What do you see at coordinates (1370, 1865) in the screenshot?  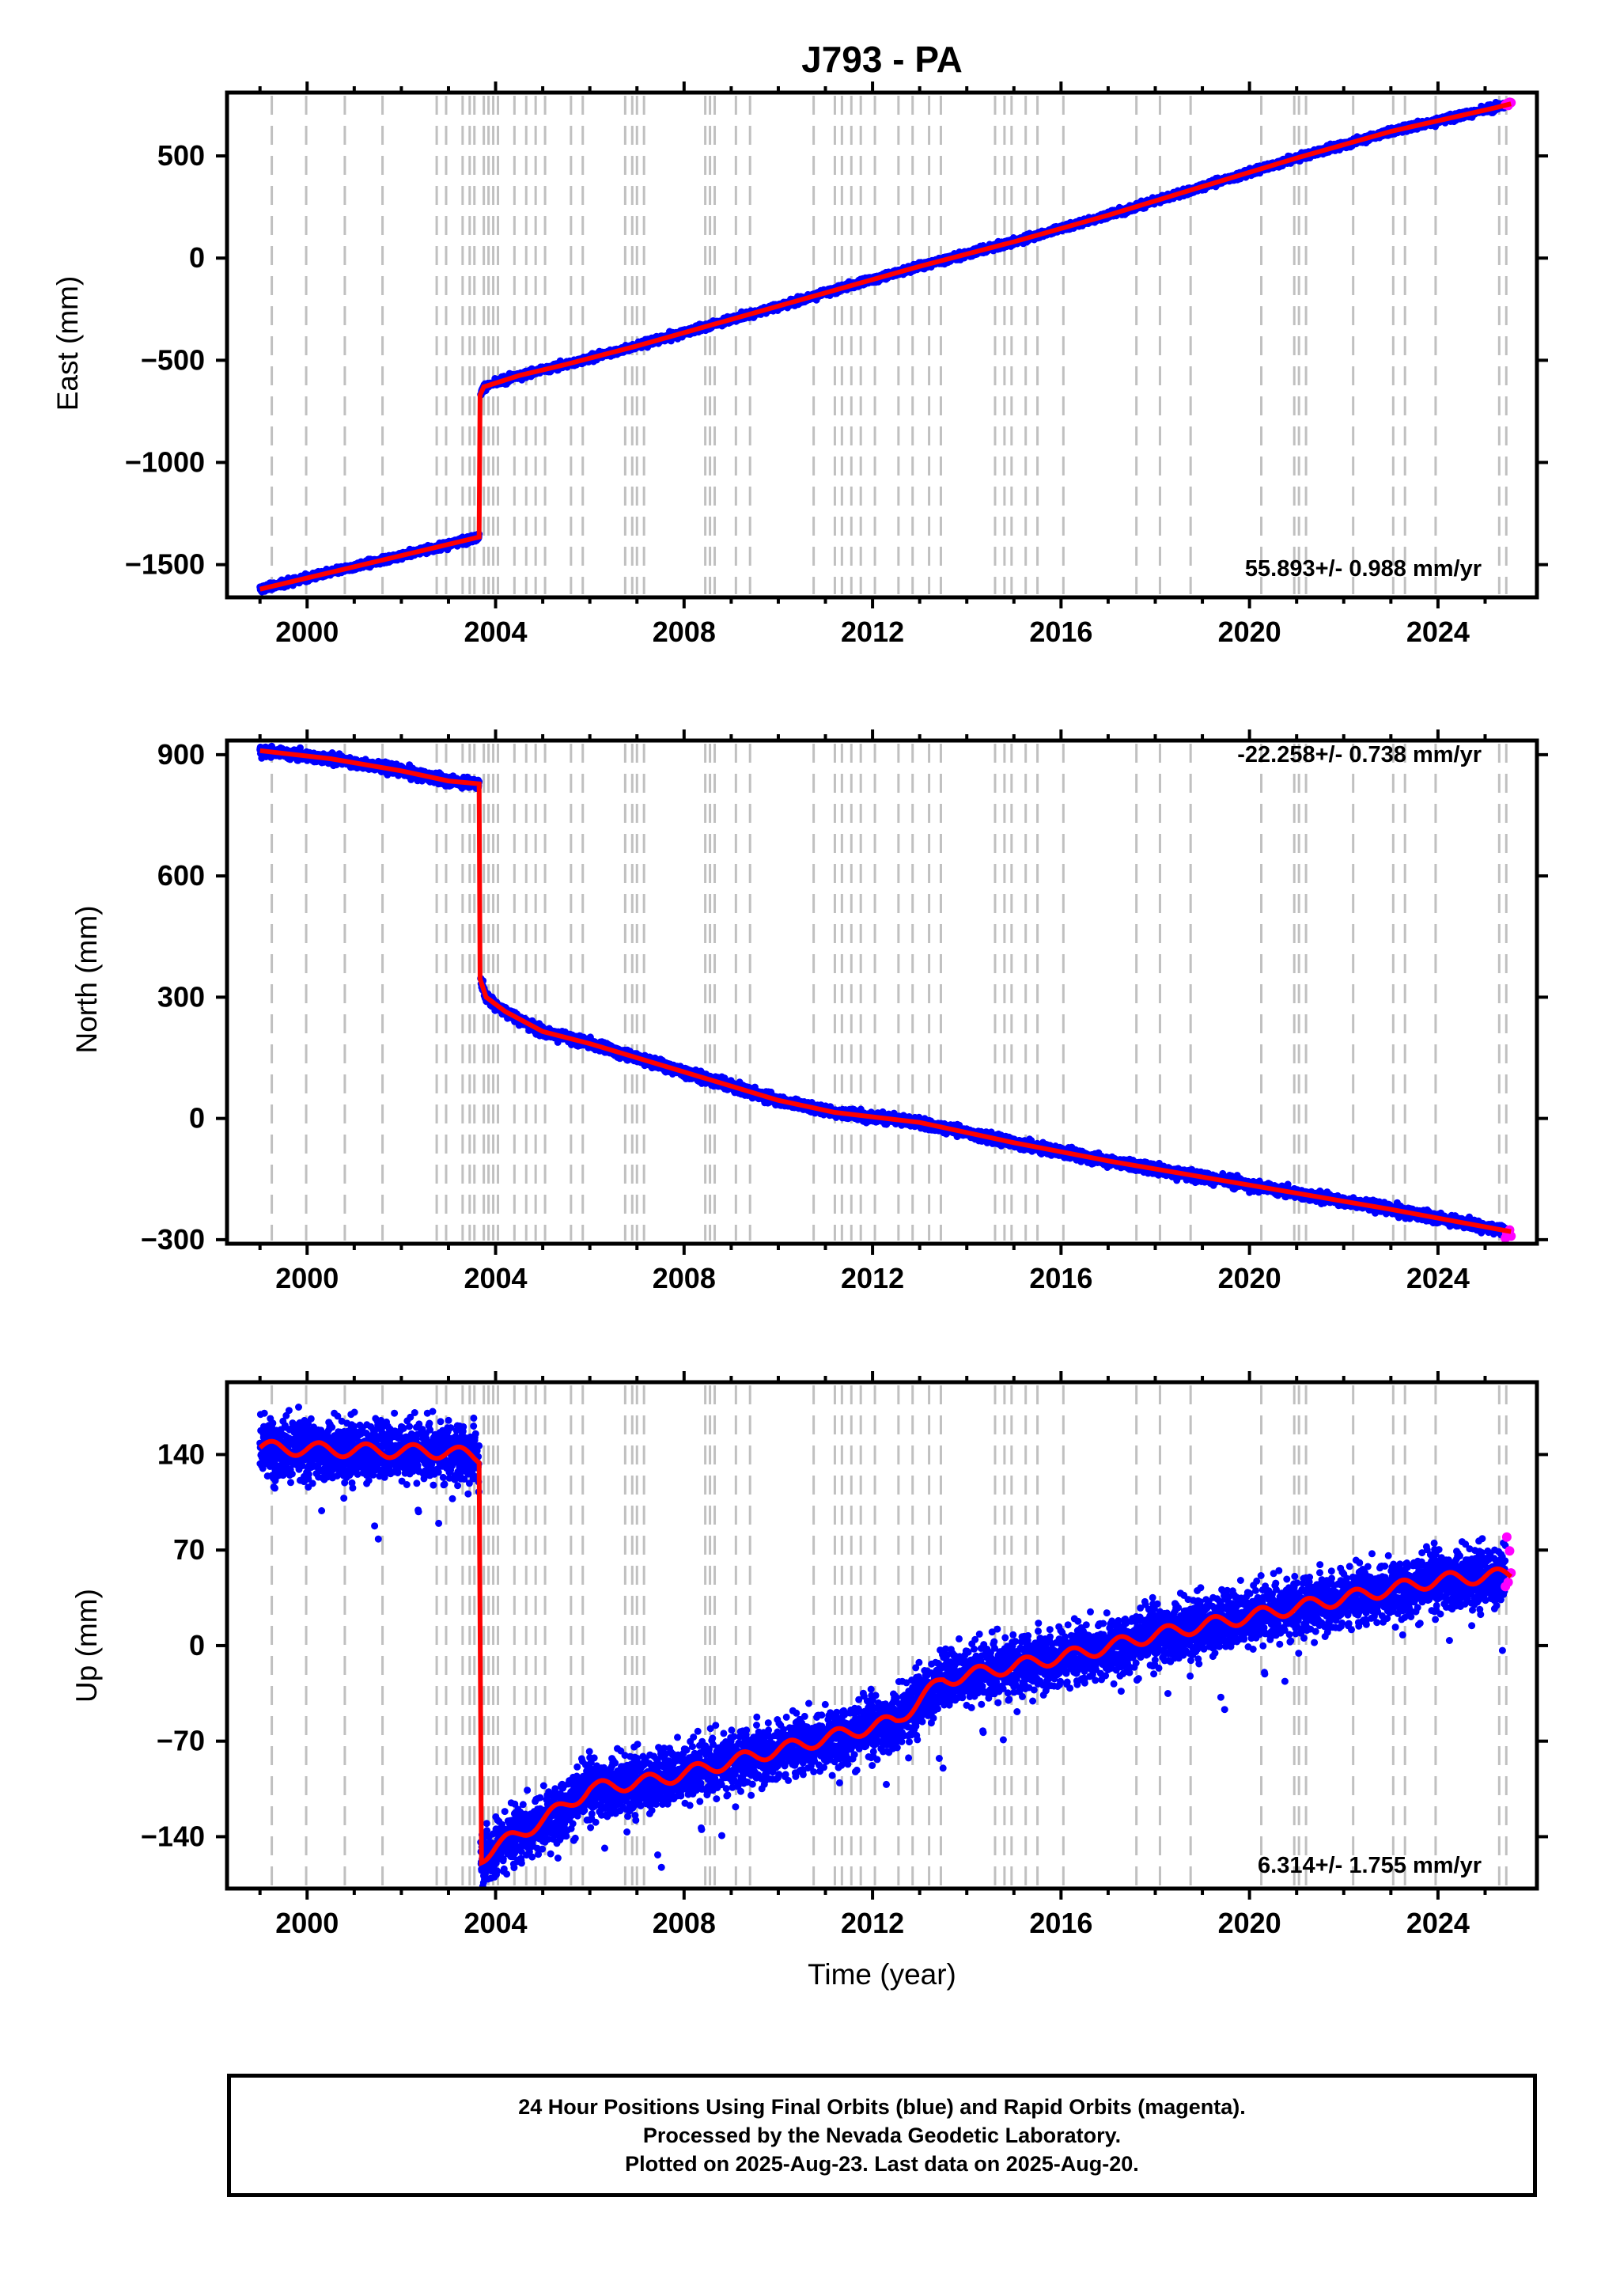 I see `up-rate-label: 6.314+/- 1.755 mm/yr` at bounding box center [1370, 1865].